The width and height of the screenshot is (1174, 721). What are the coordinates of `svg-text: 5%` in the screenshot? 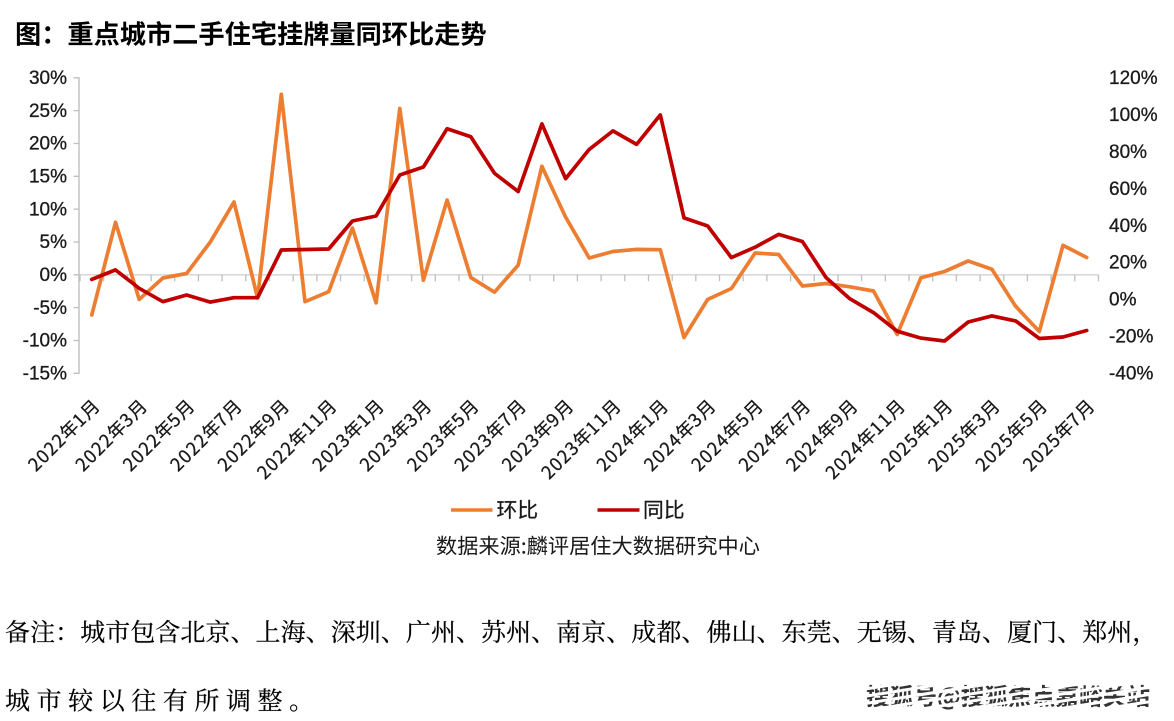 It's located at (54, 242).